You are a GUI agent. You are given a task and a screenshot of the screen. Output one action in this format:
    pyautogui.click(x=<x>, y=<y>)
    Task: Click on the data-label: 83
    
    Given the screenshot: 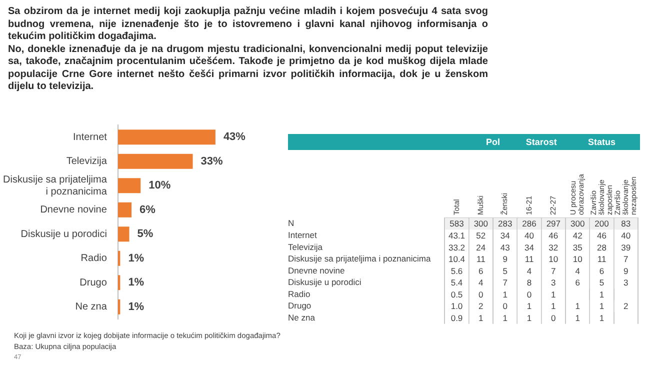 What is the action you would take?
    pyautogui.click(x=626, y=223)
    